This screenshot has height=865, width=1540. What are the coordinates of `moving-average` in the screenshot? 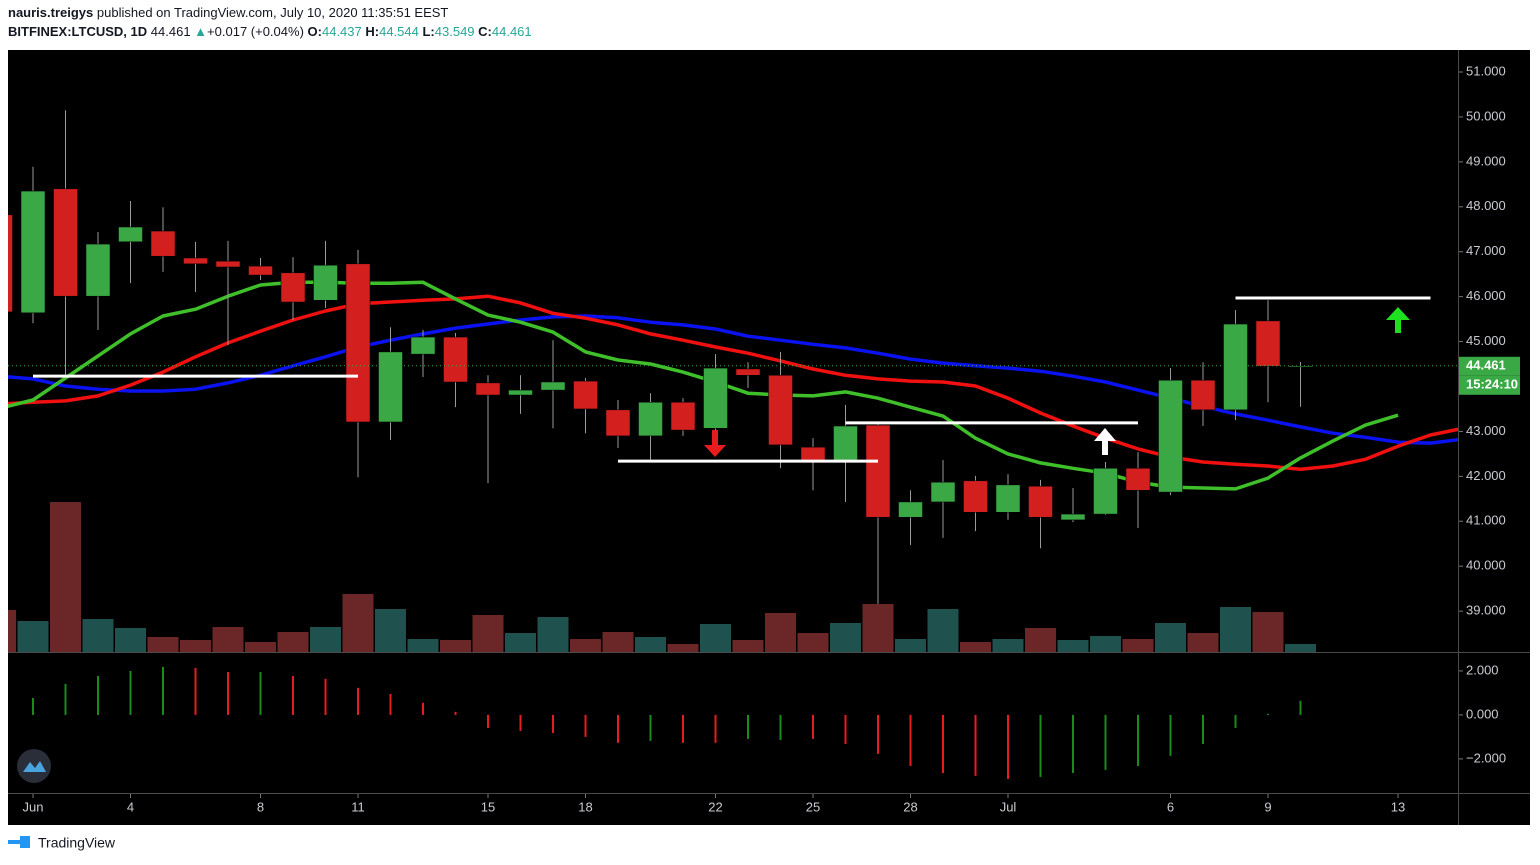 It's located at (733, 379).